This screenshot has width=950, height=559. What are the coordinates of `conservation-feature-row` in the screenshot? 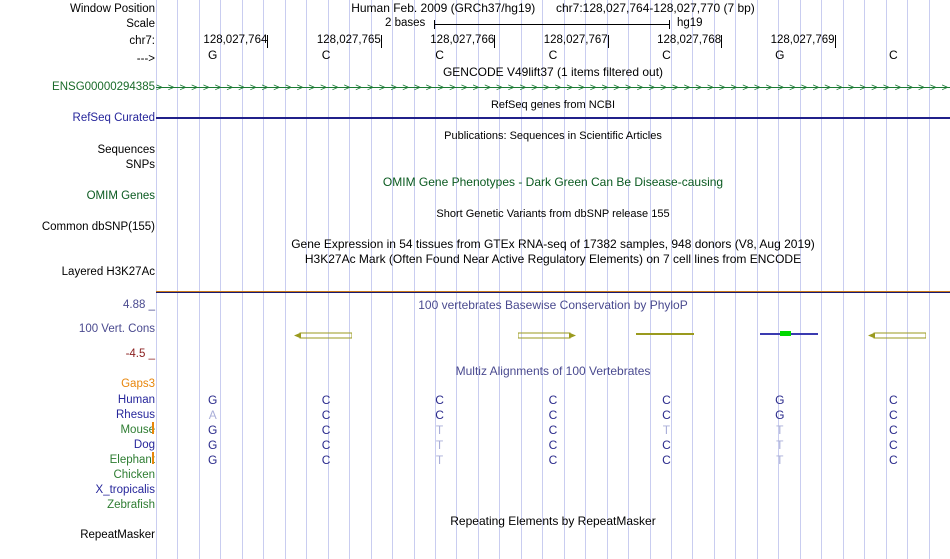 It's located at (553, 335).